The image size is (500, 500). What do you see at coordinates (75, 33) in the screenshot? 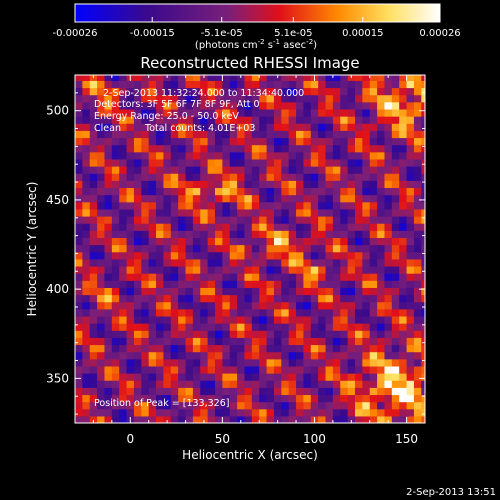
I see `colorbar-tick-label: -0.00026` at bounding box center [75, 33].